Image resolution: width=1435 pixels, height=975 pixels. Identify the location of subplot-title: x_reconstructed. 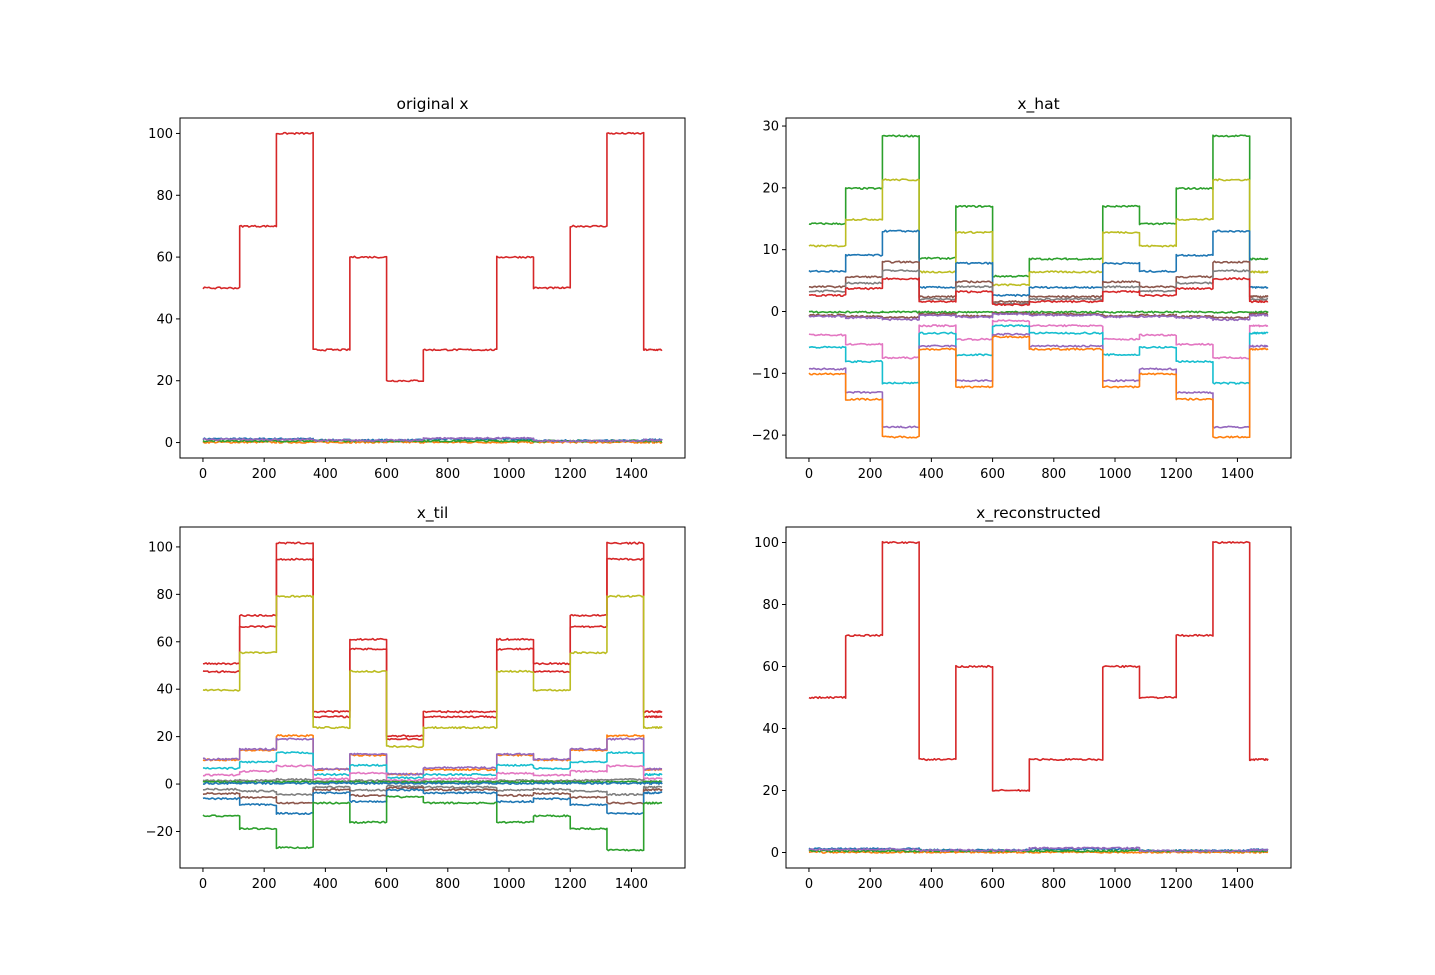
(1038, 513).